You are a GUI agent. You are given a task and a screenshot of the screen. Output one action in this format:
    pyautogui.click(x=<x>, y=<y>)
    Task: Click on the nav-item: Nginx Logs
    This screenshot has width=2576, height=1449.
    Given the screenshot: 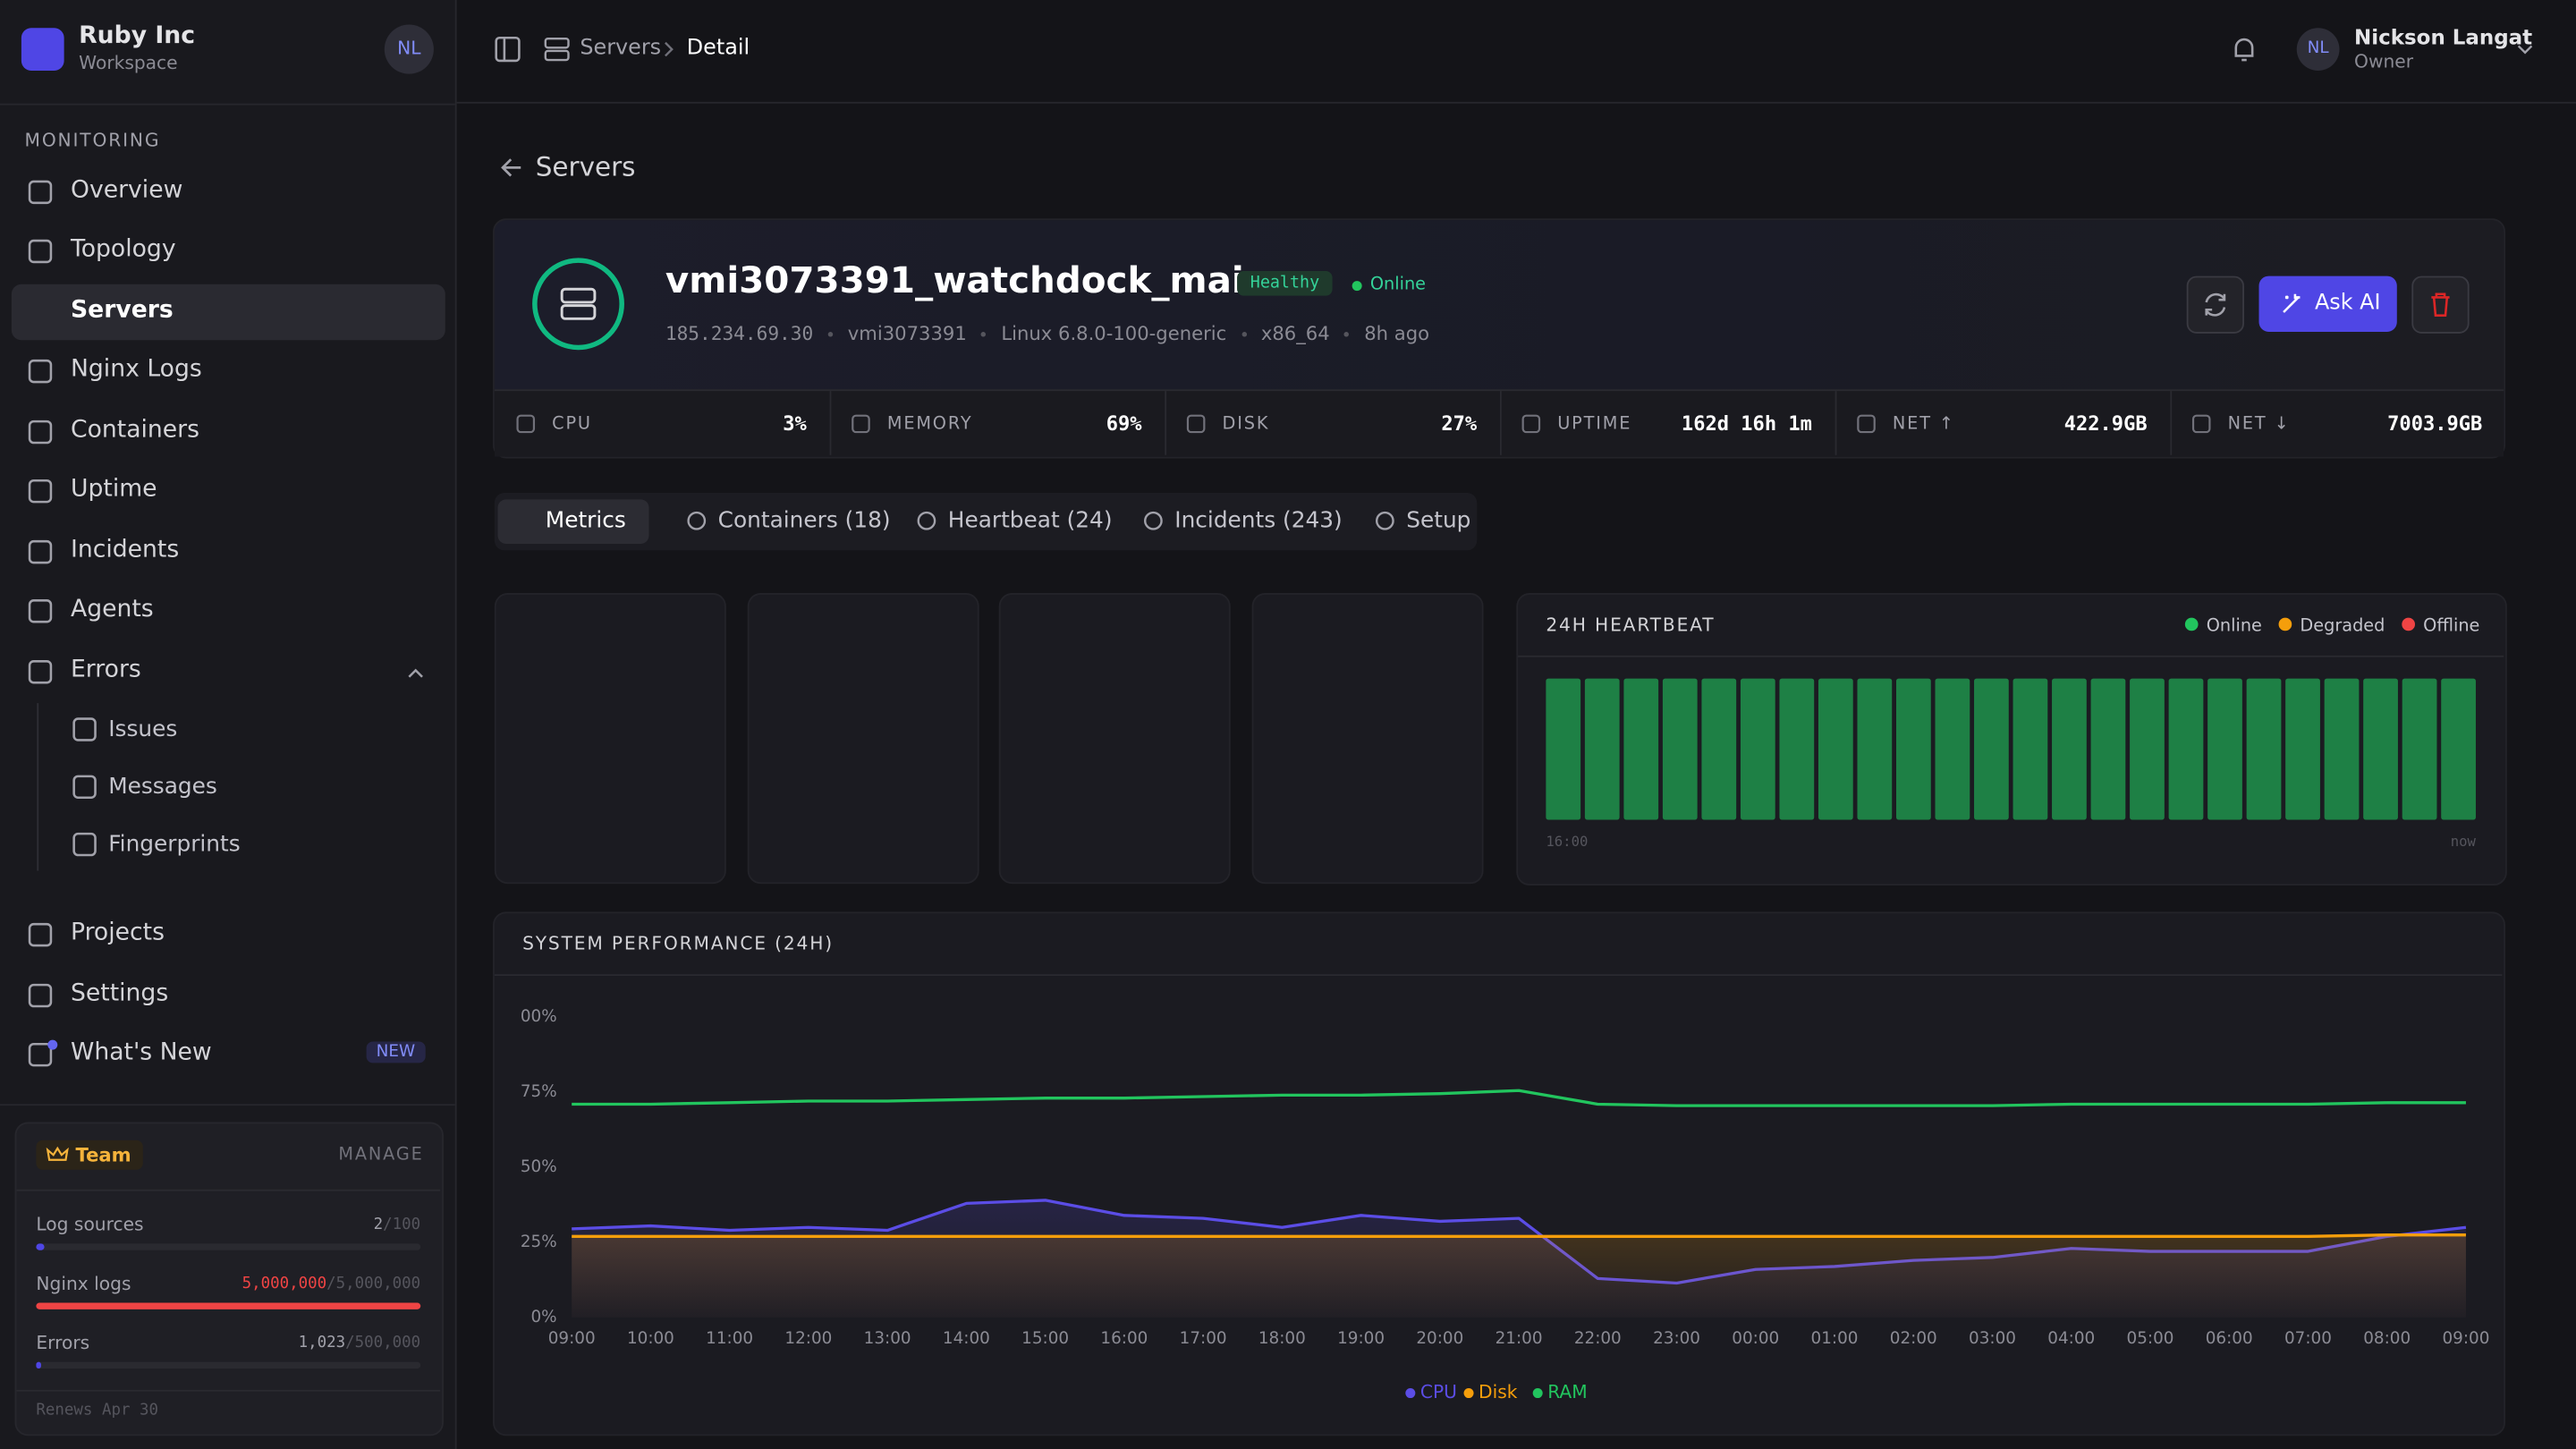 What is the action you would take?
    pyautogui.click(x=136, y=369)
    